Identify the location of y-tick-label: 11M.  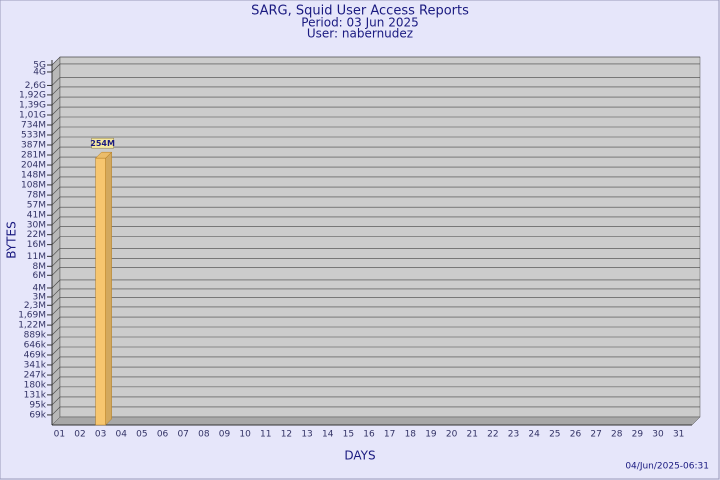
(36, 257).